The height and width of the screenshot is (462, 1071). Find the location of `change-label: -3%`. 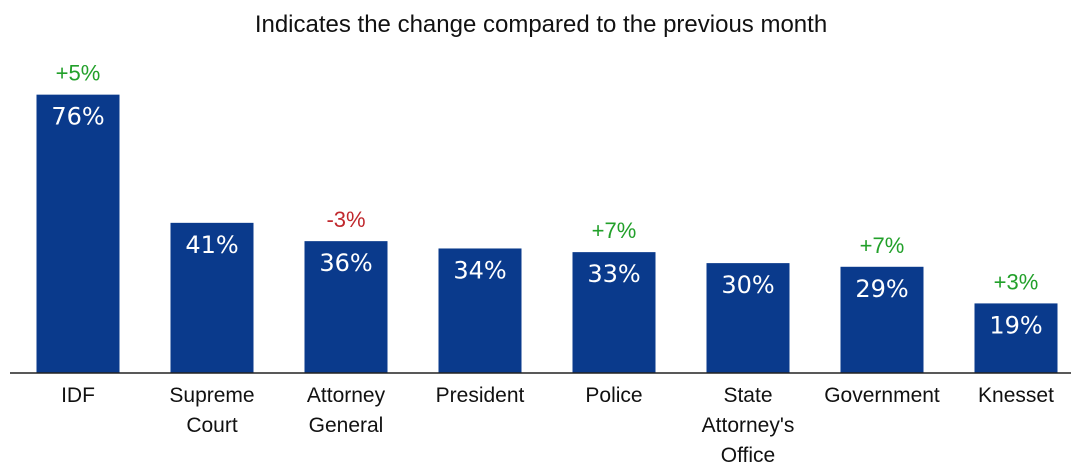

change-label: -3% is located at coordinates (345, 219).